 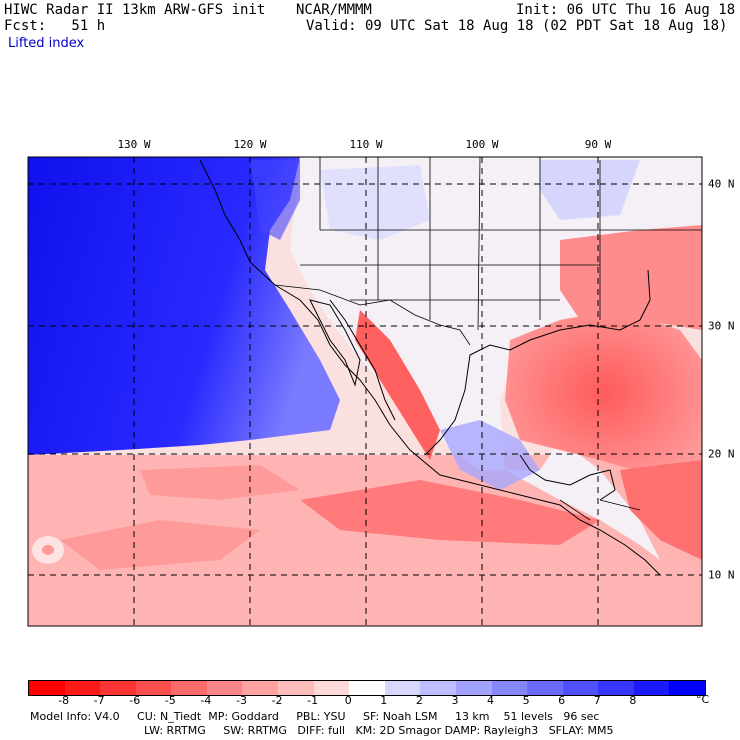 I want to click on colorbar-unit: °C, so click(x=703, y=699).